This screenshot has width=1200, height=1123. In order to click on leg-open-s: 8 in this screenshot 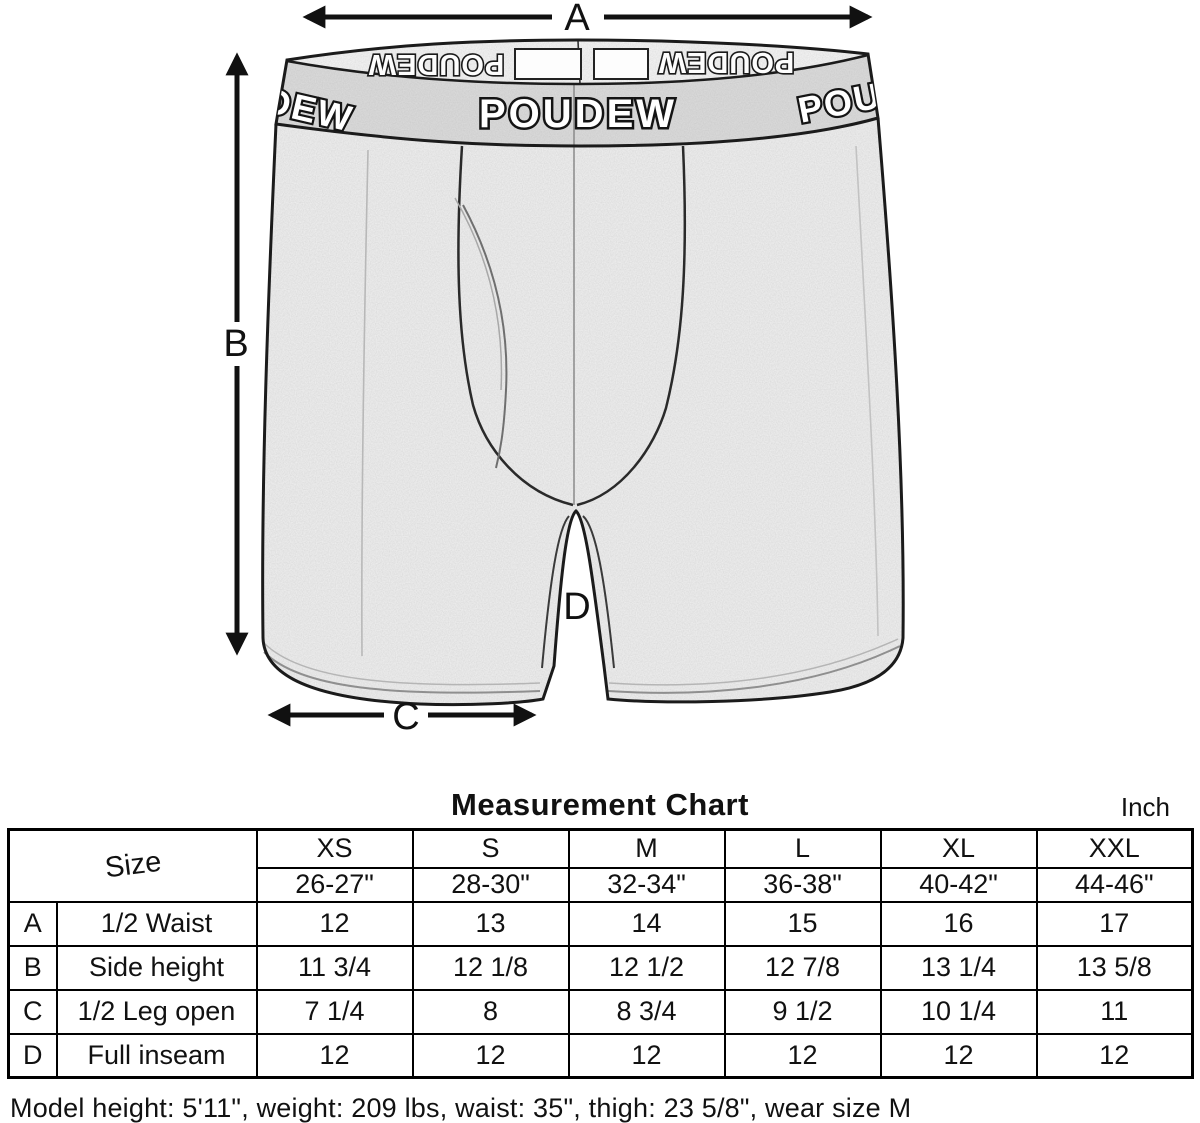, I will do `click(490, 1011)`.